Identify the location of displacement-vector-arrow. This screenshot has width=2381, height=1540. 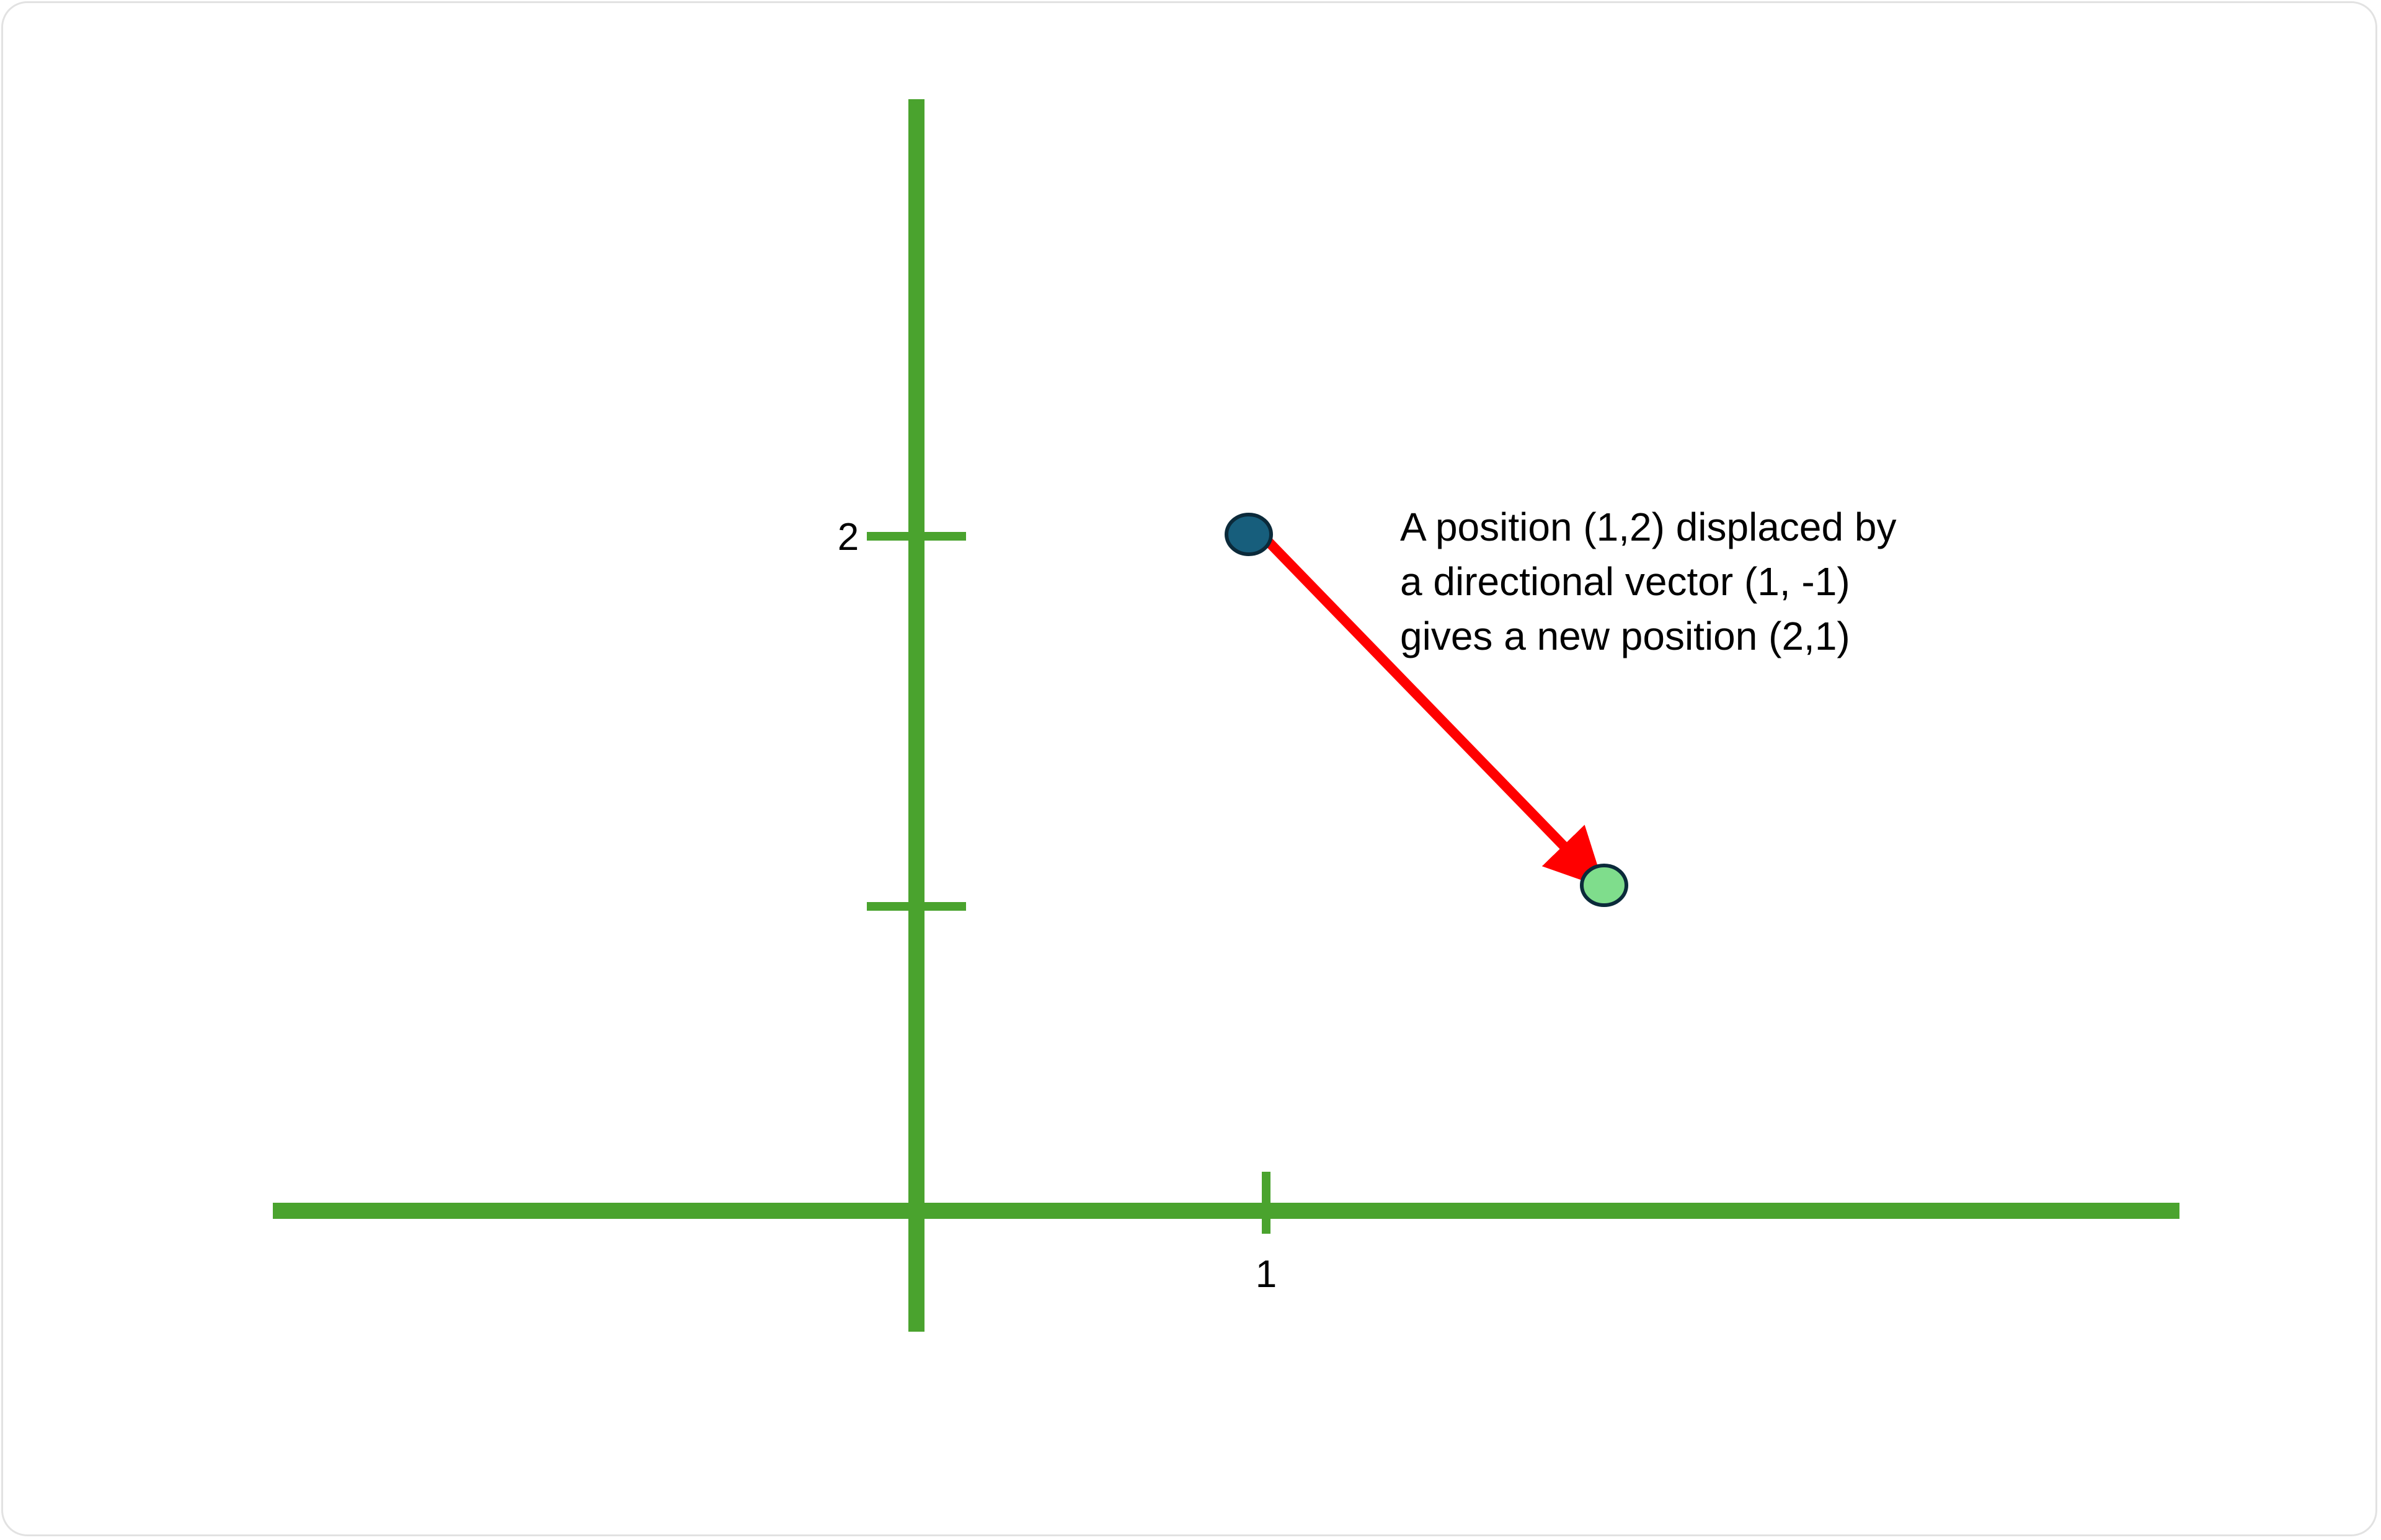
(1433, 712).